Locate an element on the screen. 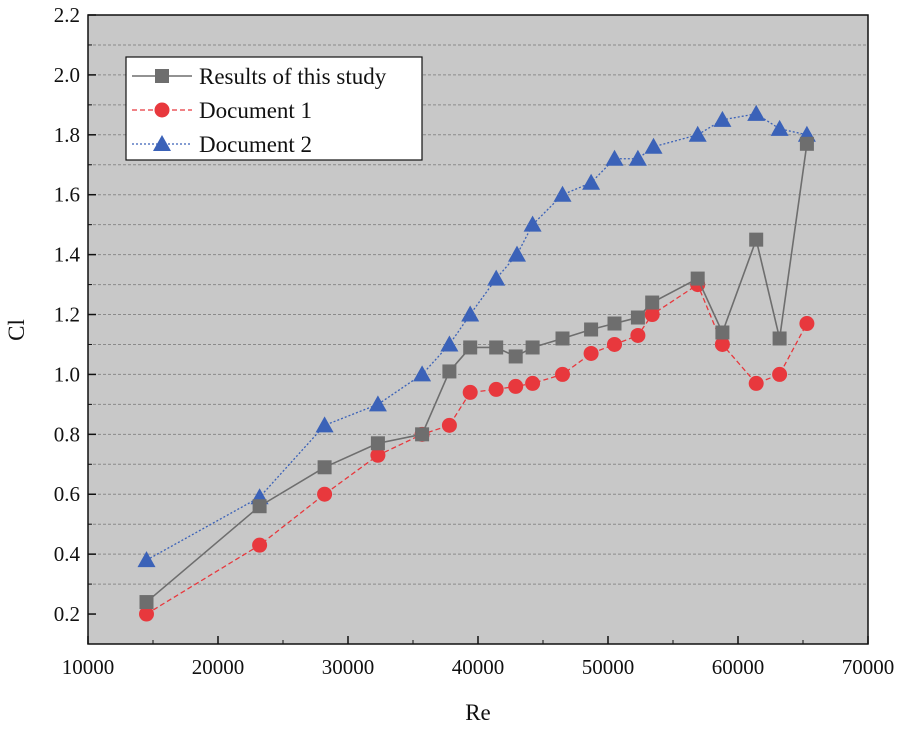 The width and height of the screenshot is (901, 730). legend-label: Document 2 is located at coordinates (255, 144).